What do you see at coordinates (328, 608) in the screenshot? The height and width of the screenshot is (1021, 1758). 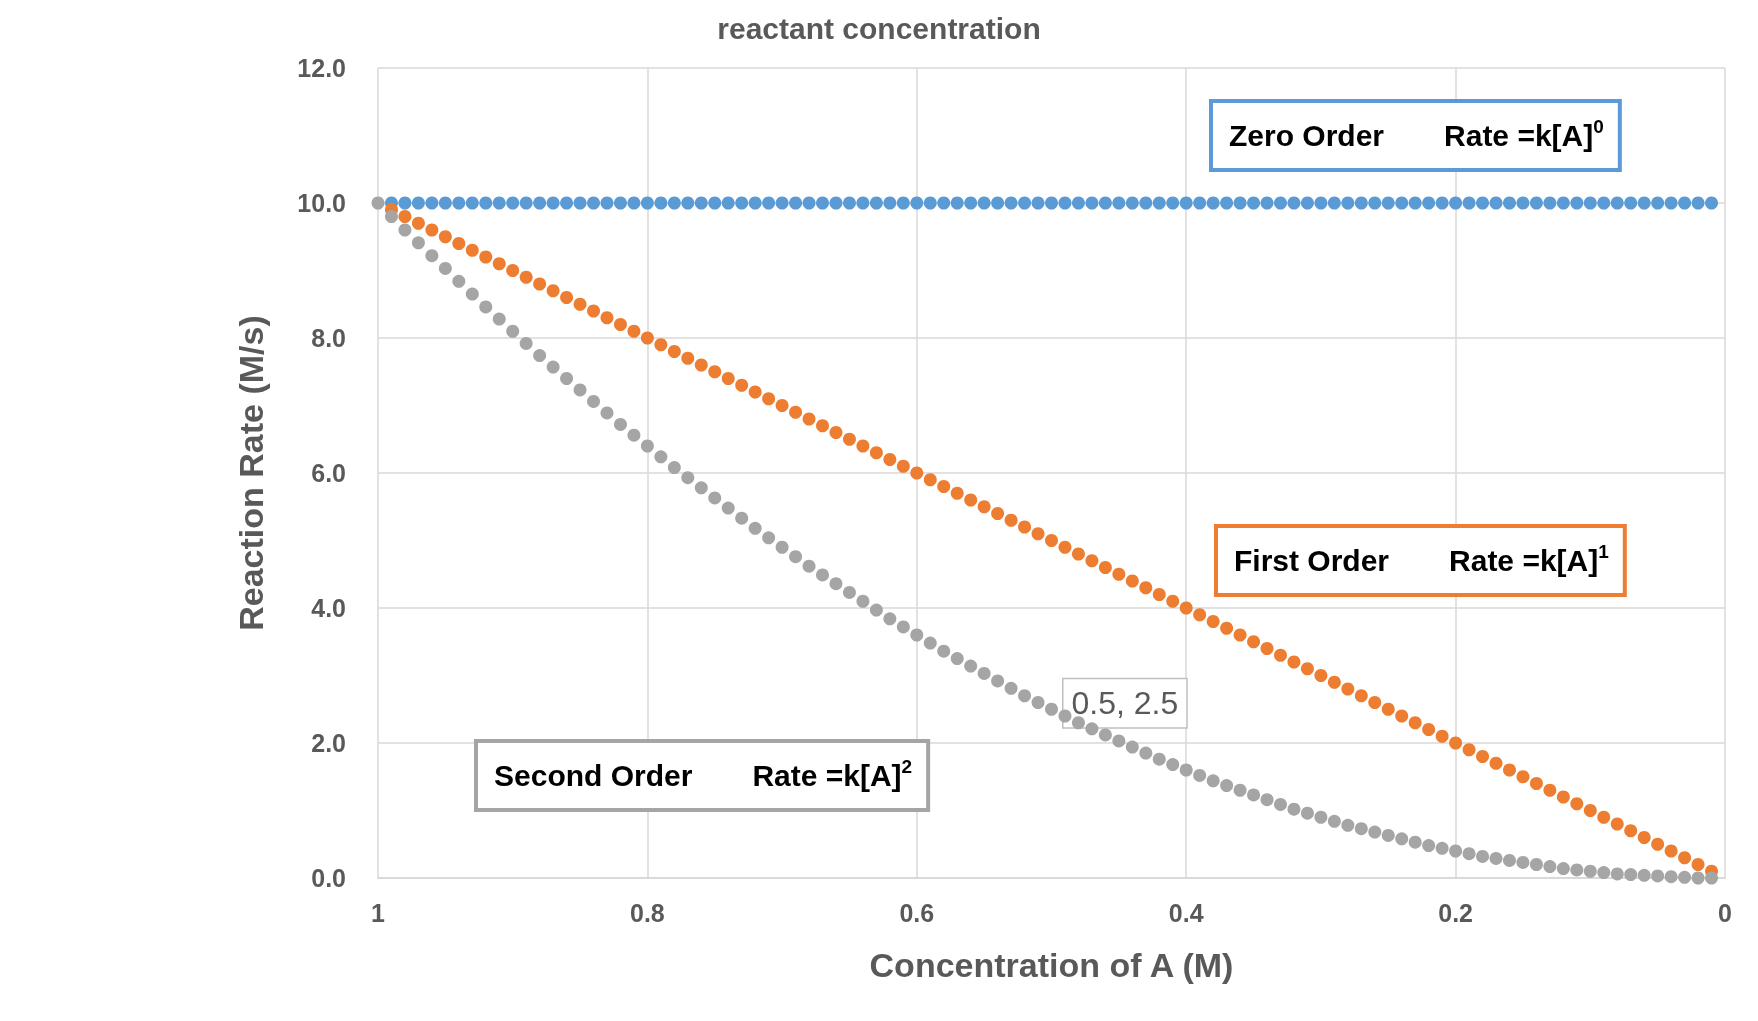 I see `y-tick-label: 4.0` at bounding box center [328, 608].